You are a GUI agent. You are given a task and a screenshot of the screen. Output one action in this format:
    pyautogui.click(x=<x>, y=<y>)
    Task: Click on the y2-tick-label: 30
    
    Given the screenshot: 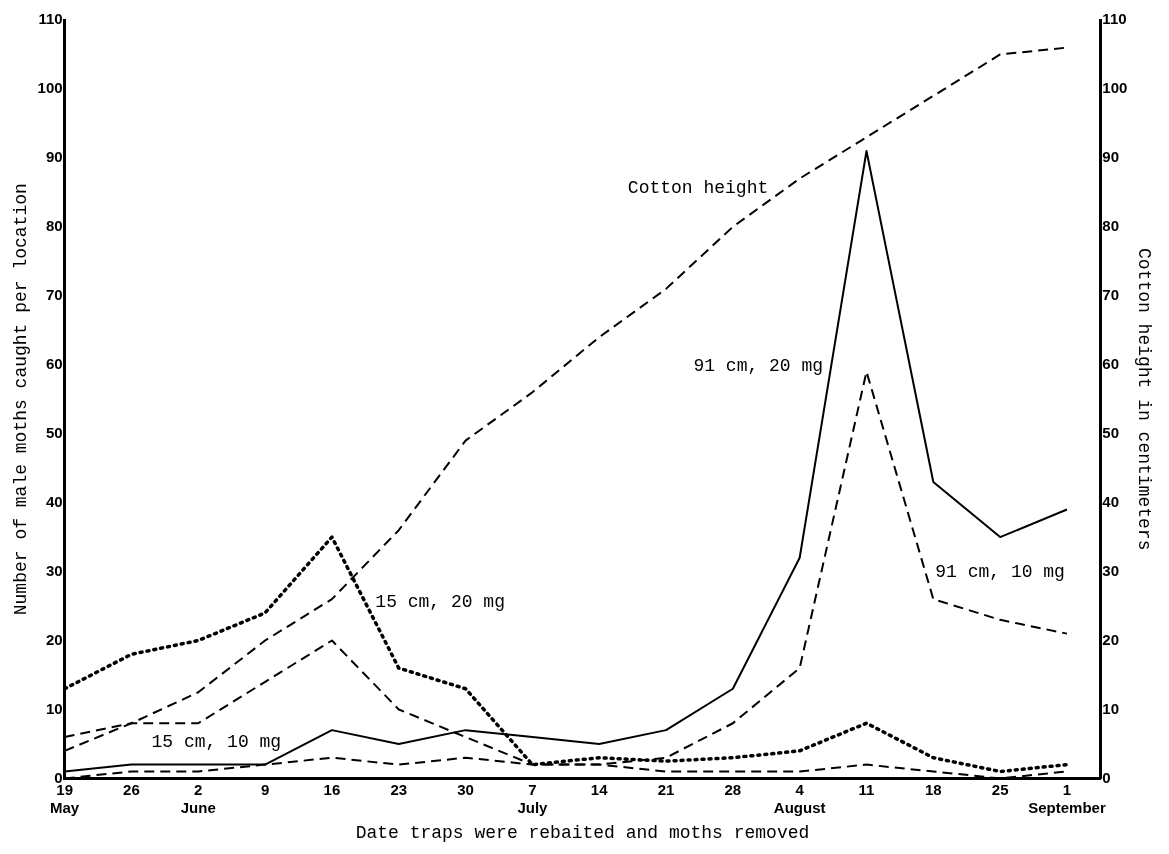 What is the action you would take?
    pyautogui.click(x=1111, y=570)
    